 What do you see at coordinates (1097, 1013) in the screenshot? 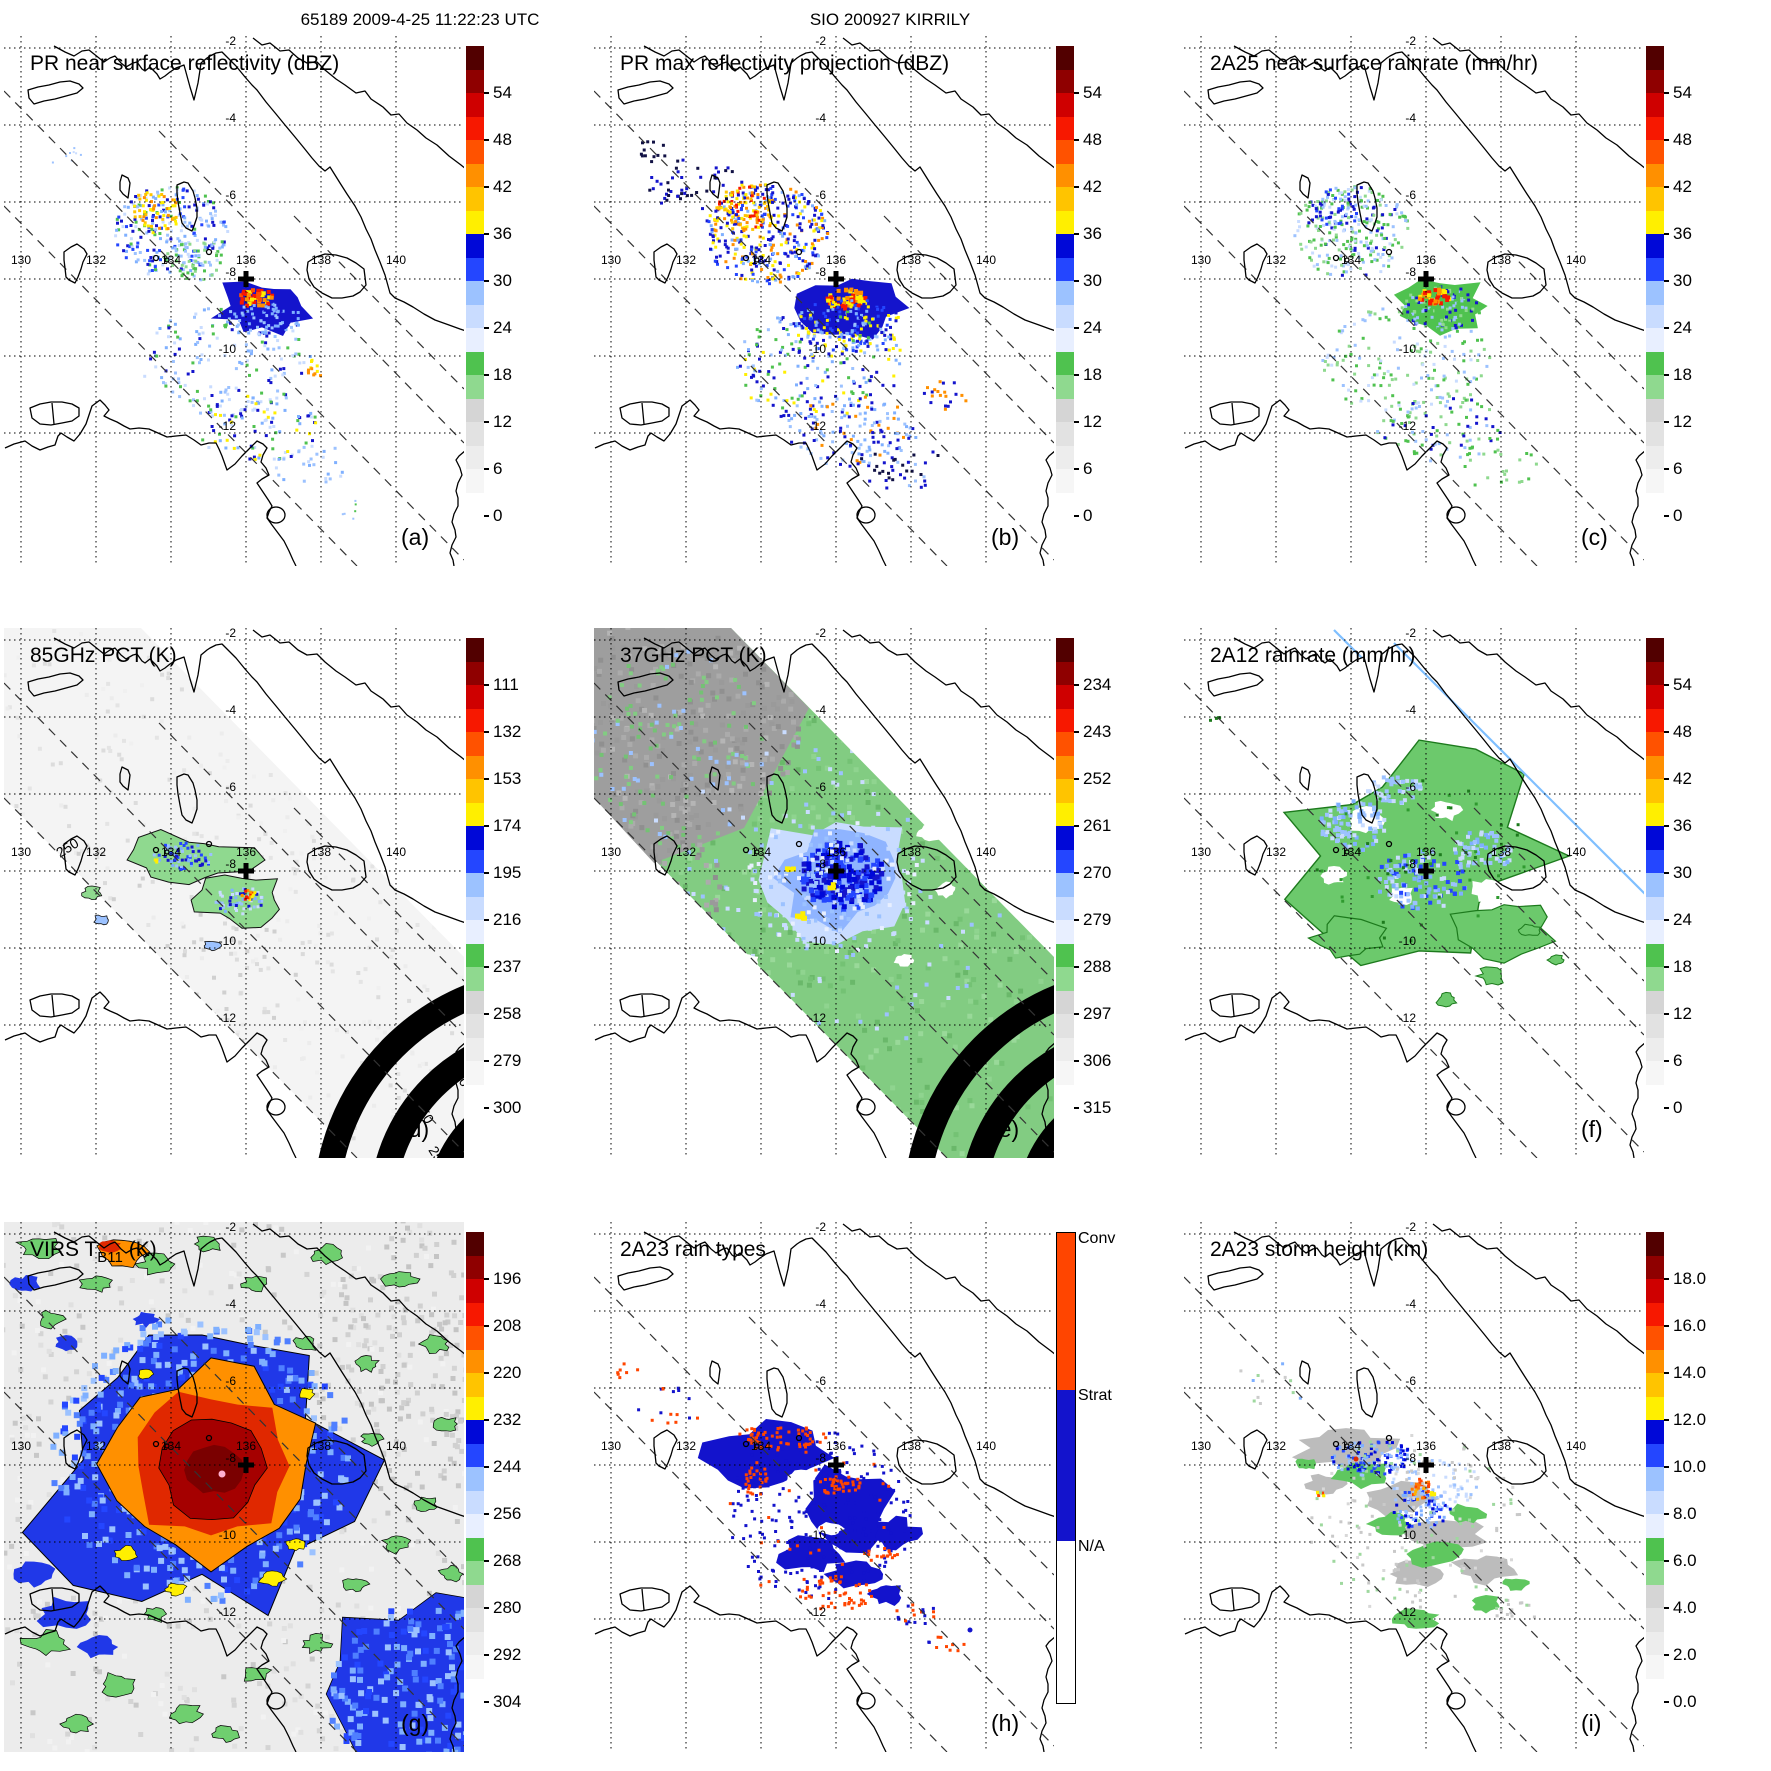
I see `colorbar-tick-label: 297` at bounding box center [1097, 1013].